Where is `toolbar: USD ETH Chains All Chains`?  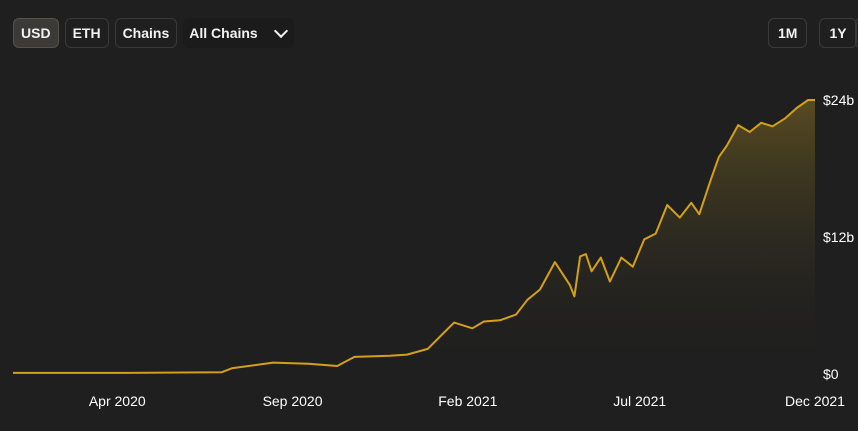
toolbar: USD ETH Chains All Chains is located at coordinates (153, 33).